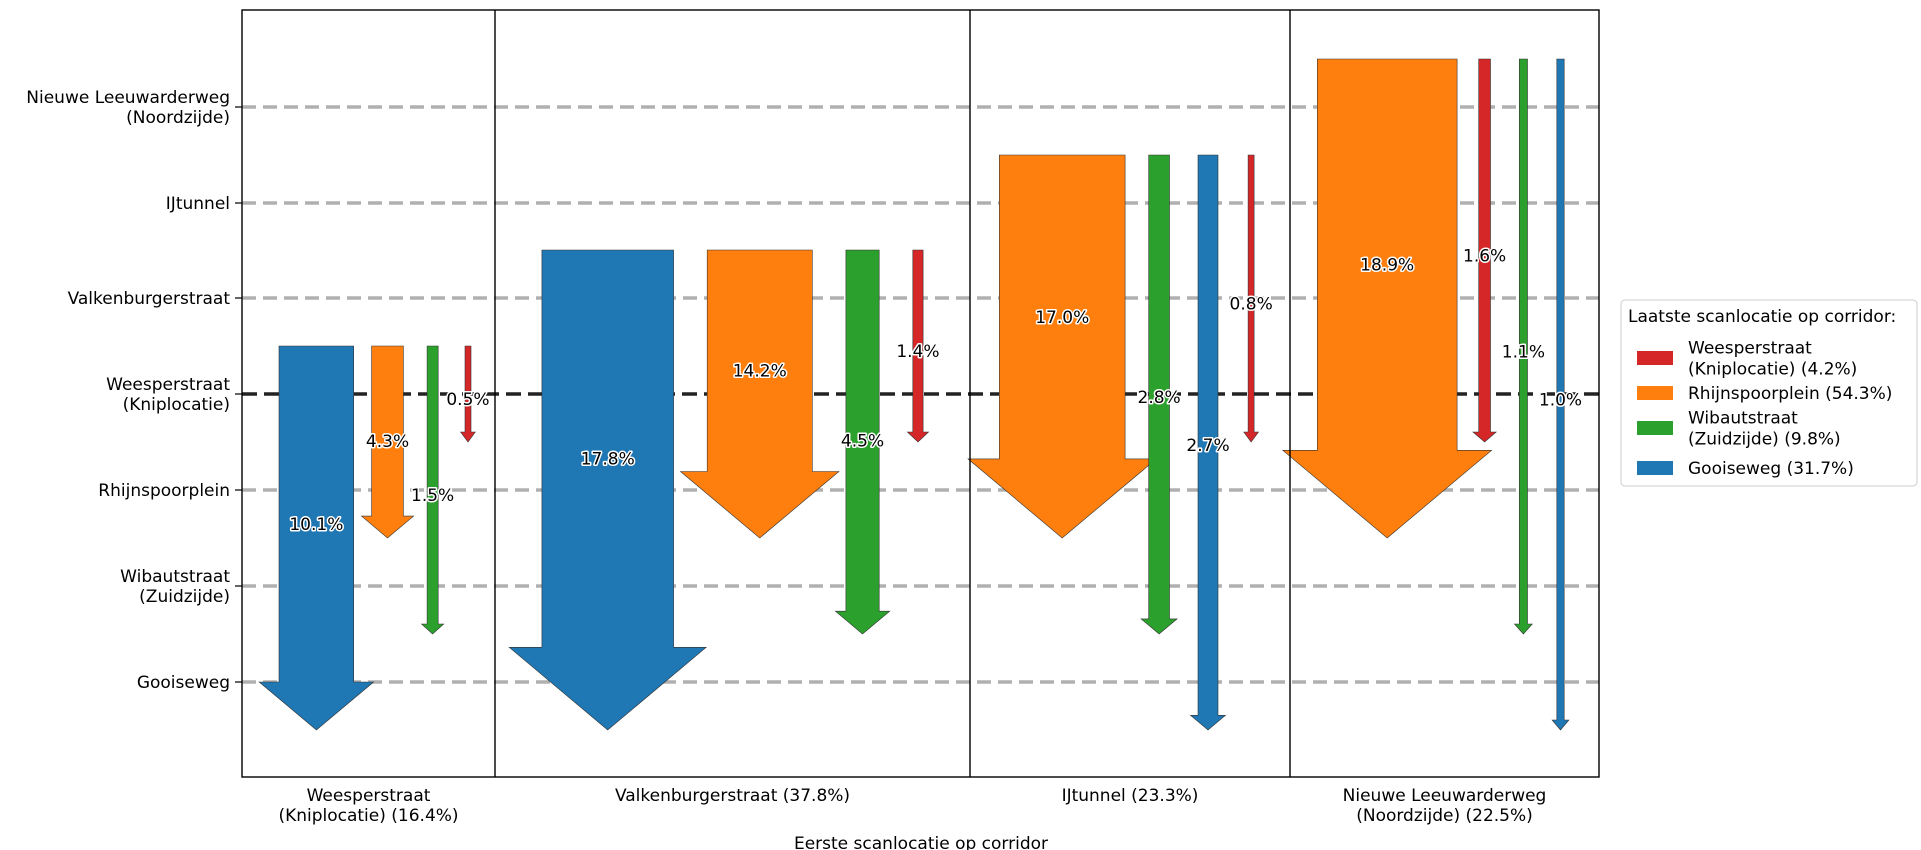 This screenshot has width=1921, height=850. What do you see at coordinates (149, 299) in the screenshot?
I see `y-tick-label: Valkenburgerstraat` at bounding box center [149, 299].